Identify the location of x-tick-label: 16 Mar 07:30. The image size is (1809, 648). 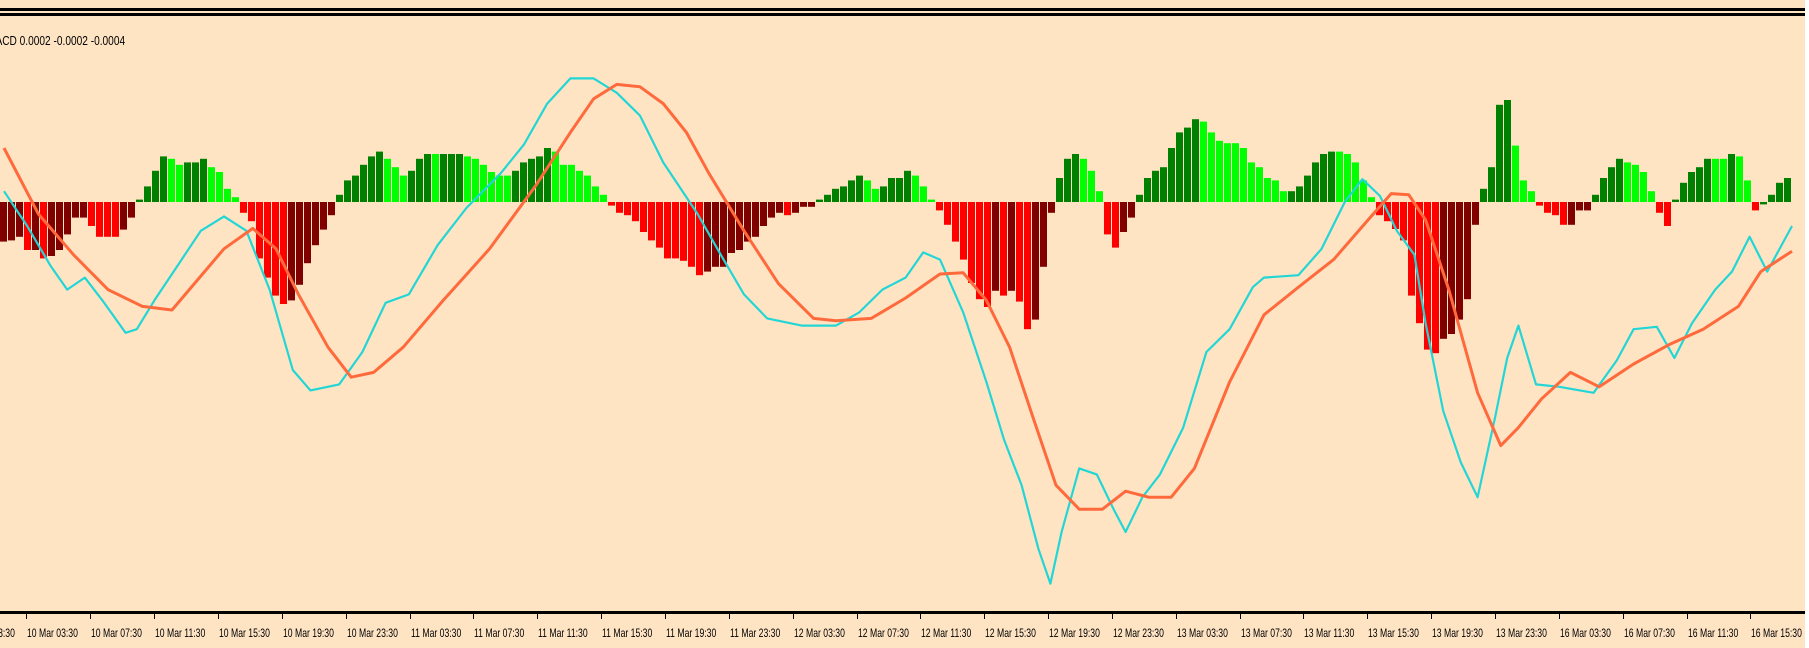
(1649, 633).